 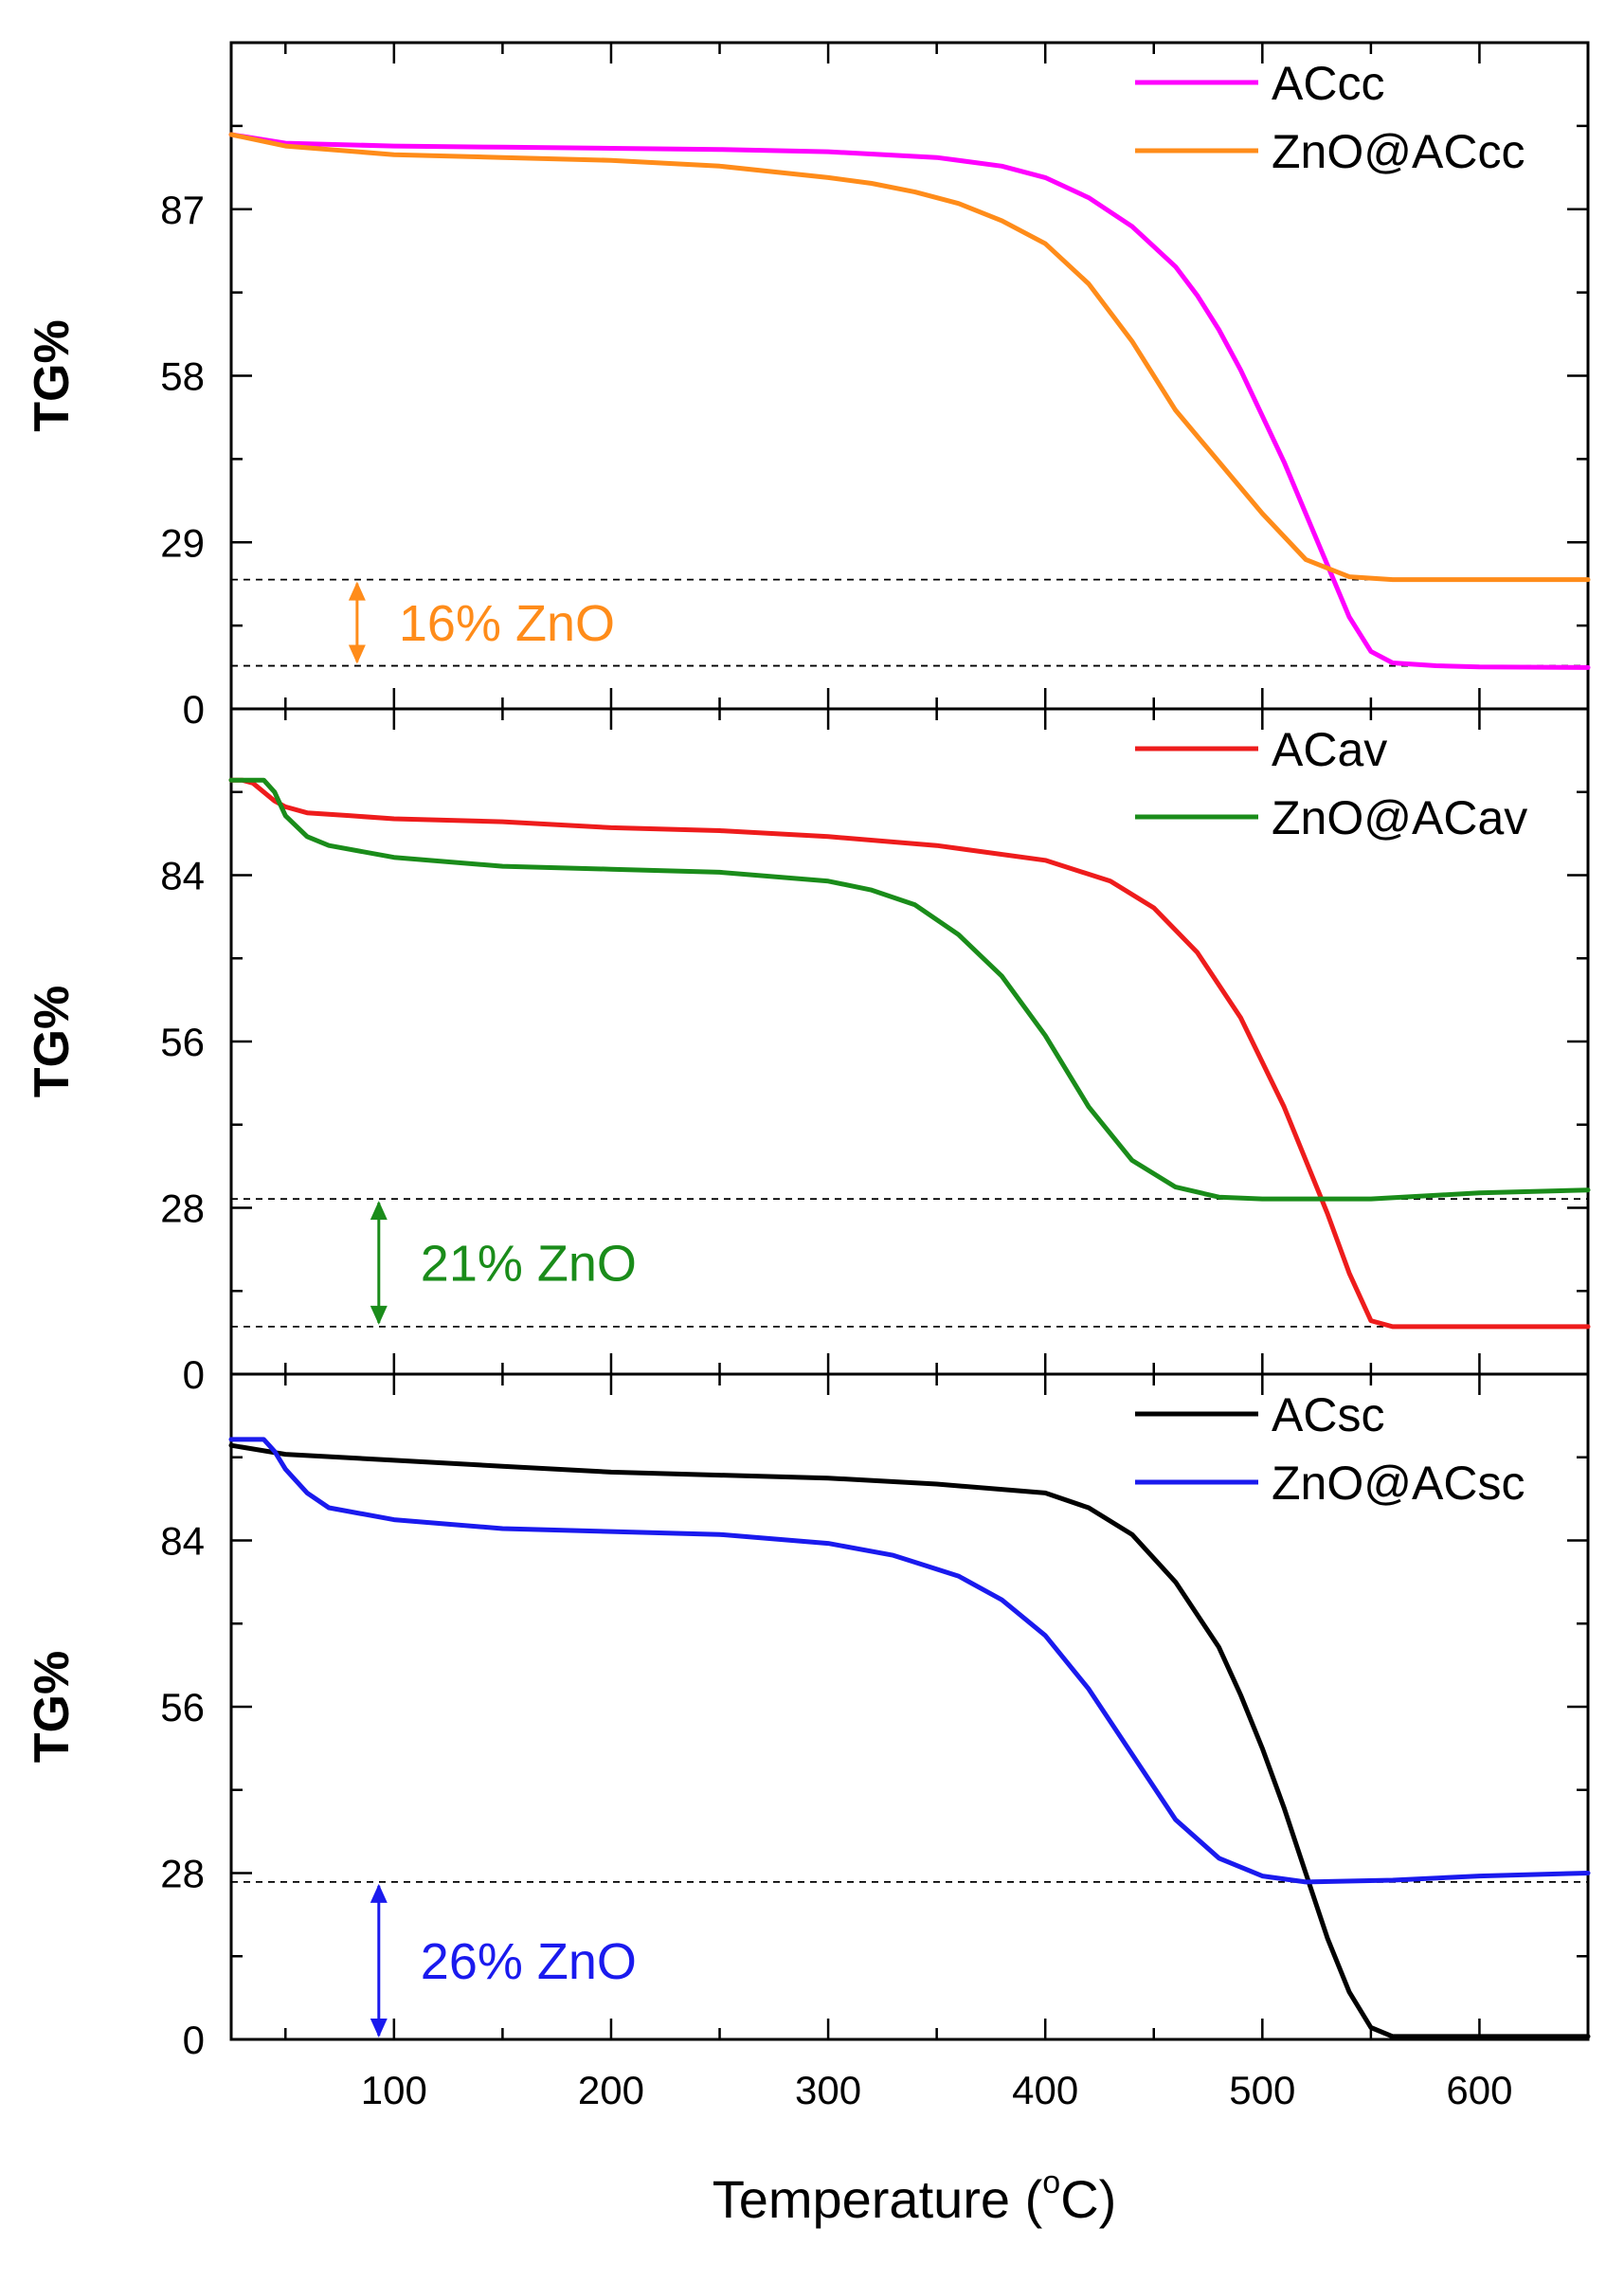 What do you see at coordinates (1399, 817) in the screenshot?
I see `legend-label: ZnO@ACav` at bounding box center [1399, 817].